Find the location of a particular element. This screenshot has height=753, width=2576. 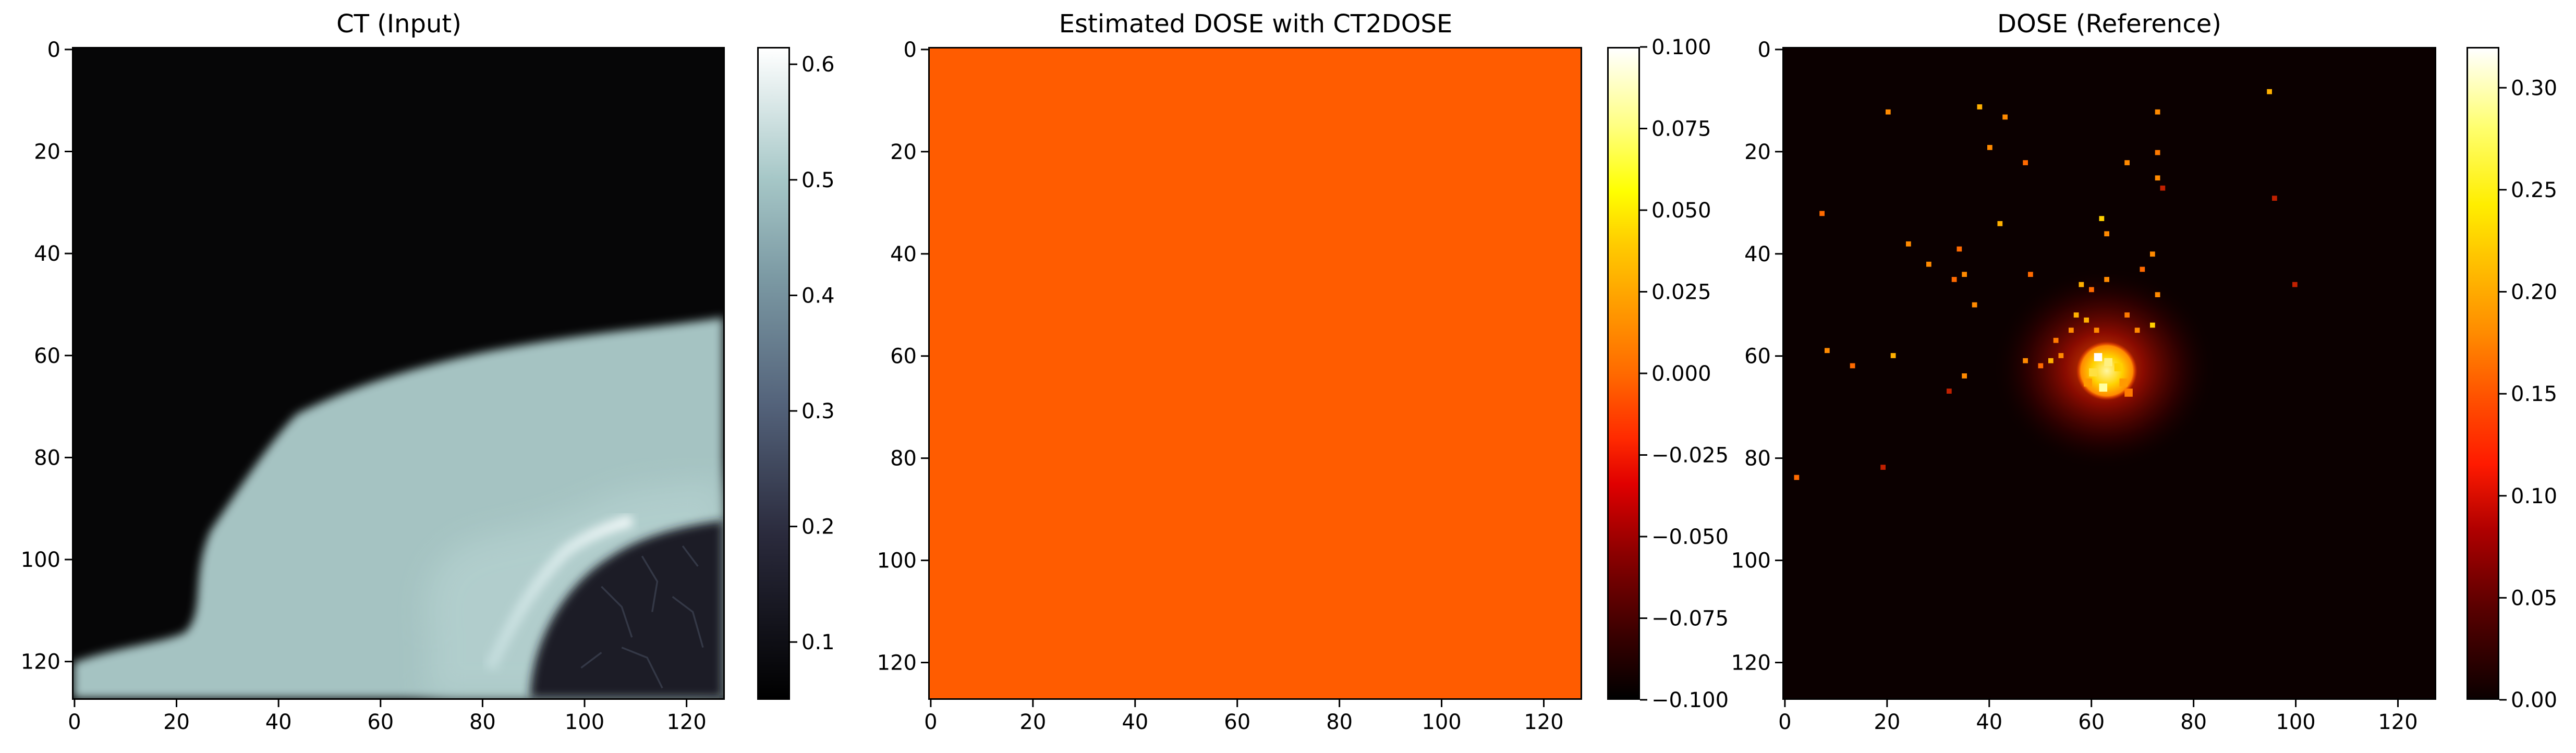

dose-reference-colorbar is located at coordinates (2482, 373).